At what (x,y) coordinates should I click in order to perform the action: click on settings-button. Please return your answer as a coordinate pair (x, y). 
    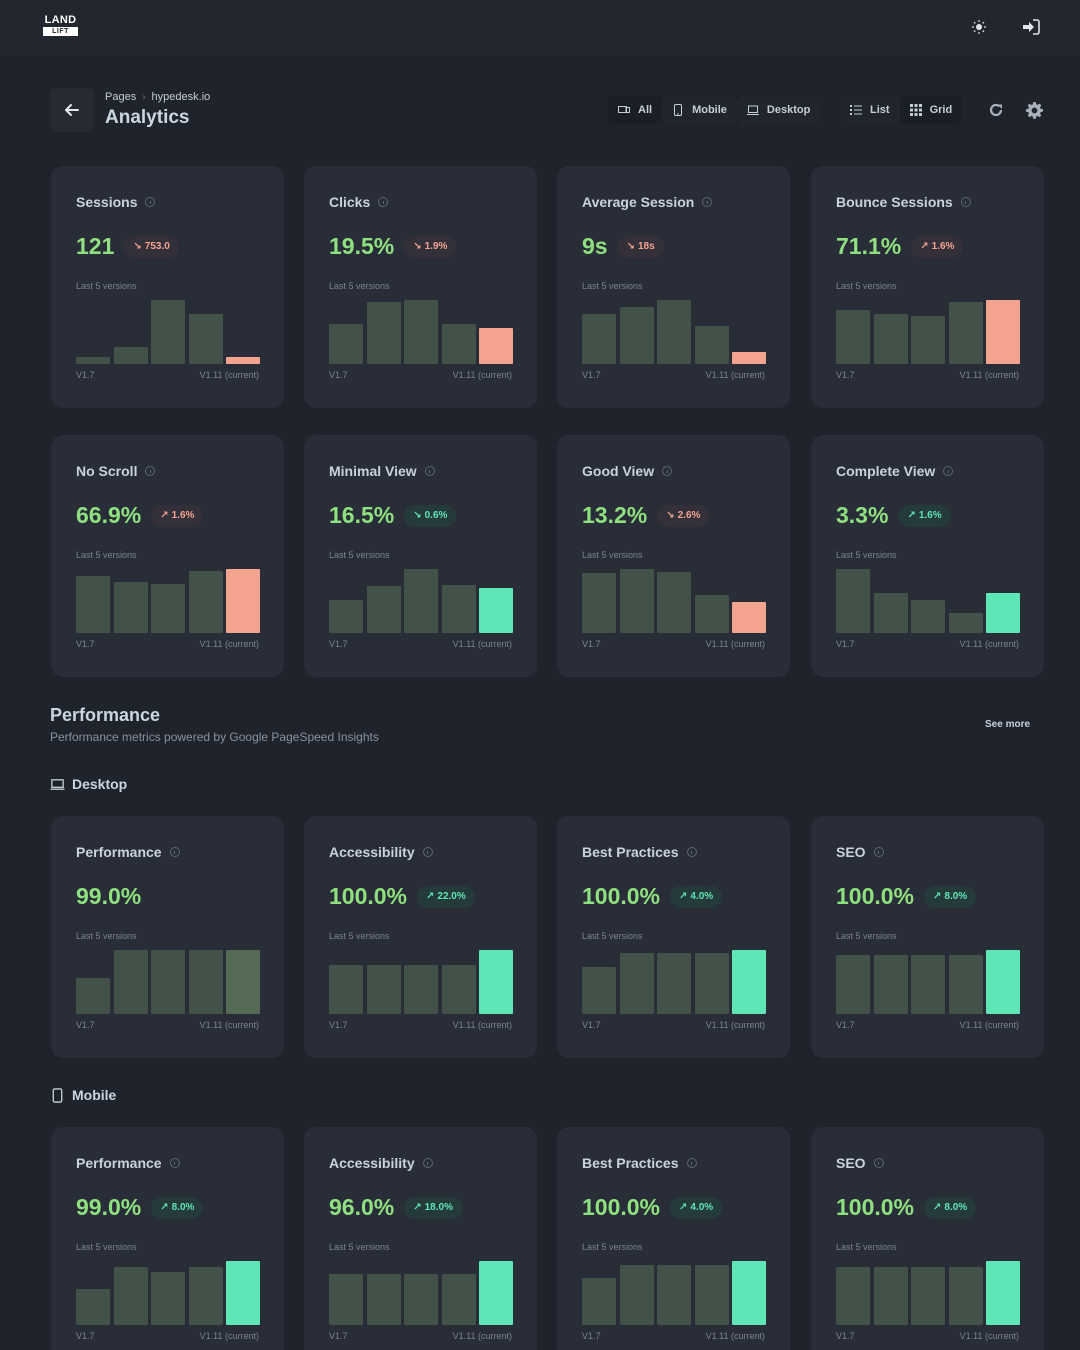
    Looking at the image, I should click on (1034, 110).